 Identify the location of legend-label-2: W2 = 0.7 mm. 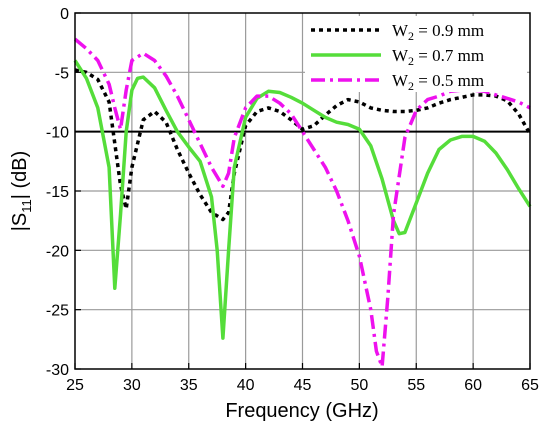
(438, 57).